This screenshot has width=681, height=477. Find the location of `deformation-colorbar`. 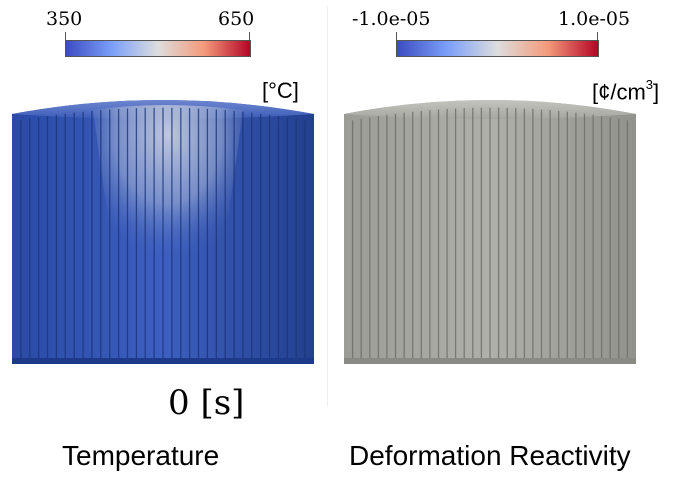

deformation-colorbar is located at coordinates (497, 48).